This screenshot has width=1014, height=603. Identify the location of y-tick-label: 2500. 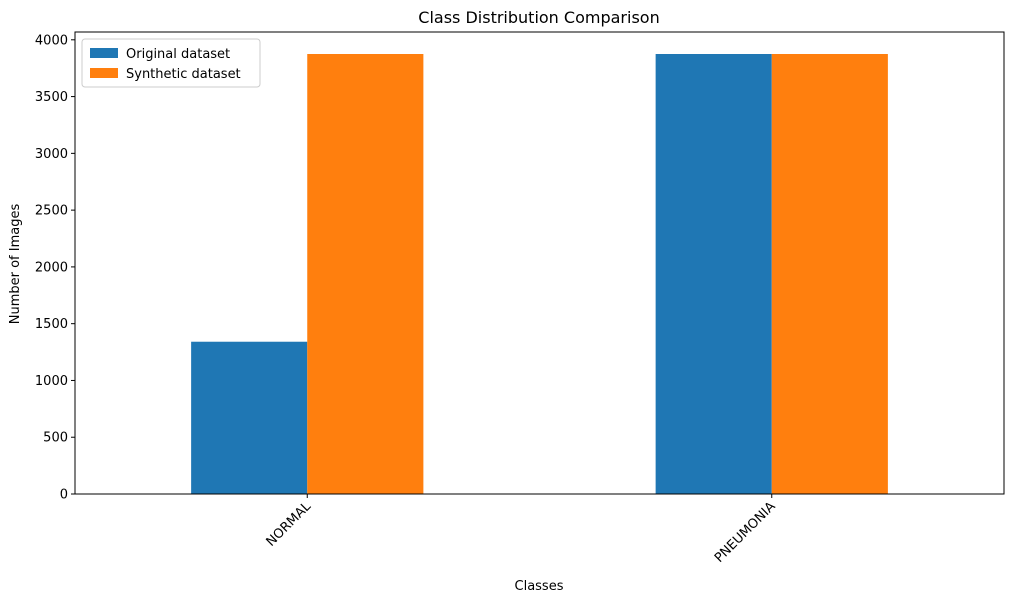
(51, 211).